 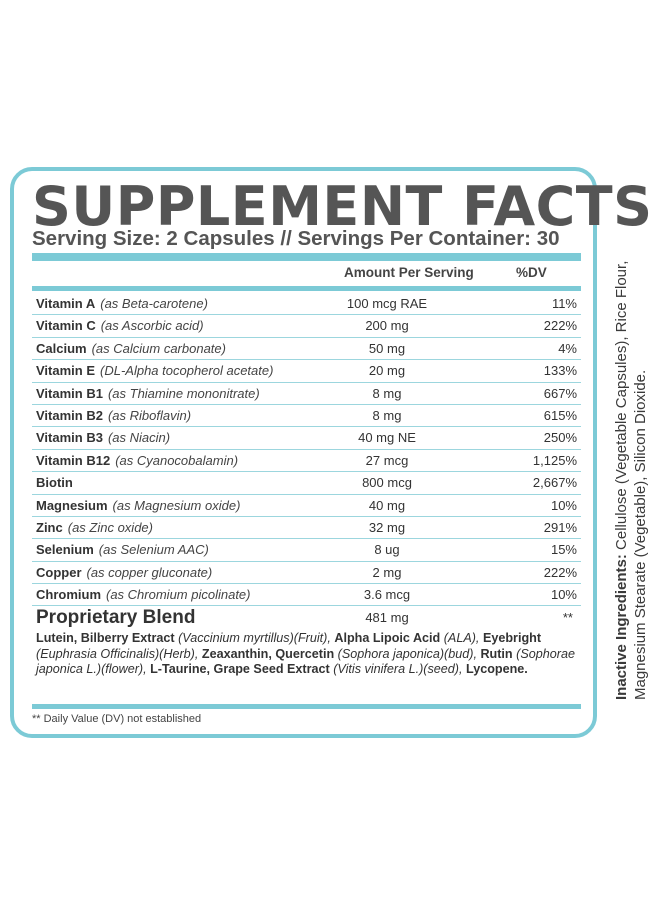 What do you see at coordinates (387, 326) in the screenshot?
I see `nutrient-amount: 200 mg` at bounding box center [387, 326].